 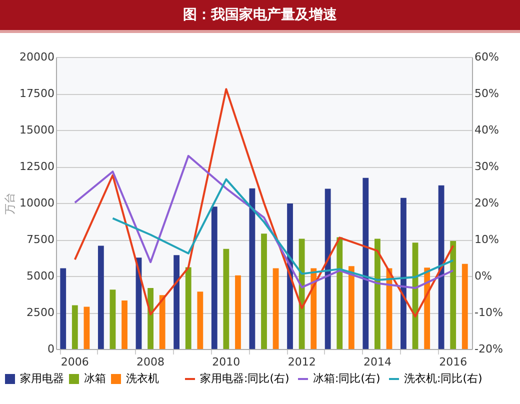 I want to click on y-tick-label: 7500, so click(x=40, y=239).